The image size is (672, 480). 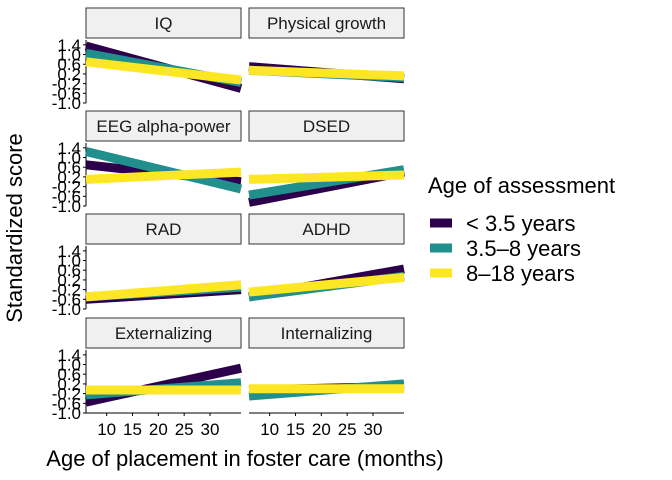 What do you see at coordinates (147, 266) in the screenshot?
I see `panel-5: RAD -1.0-0.6-0.20.20.61.01.4` at bounding box center [147, 266].